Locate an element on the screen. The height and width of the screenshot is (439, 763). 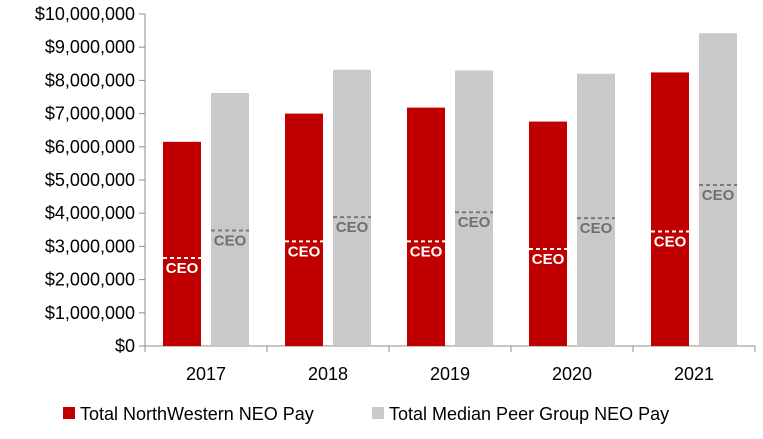
y-tick-label: $9,000,000 is located at coordinates (90, 47).